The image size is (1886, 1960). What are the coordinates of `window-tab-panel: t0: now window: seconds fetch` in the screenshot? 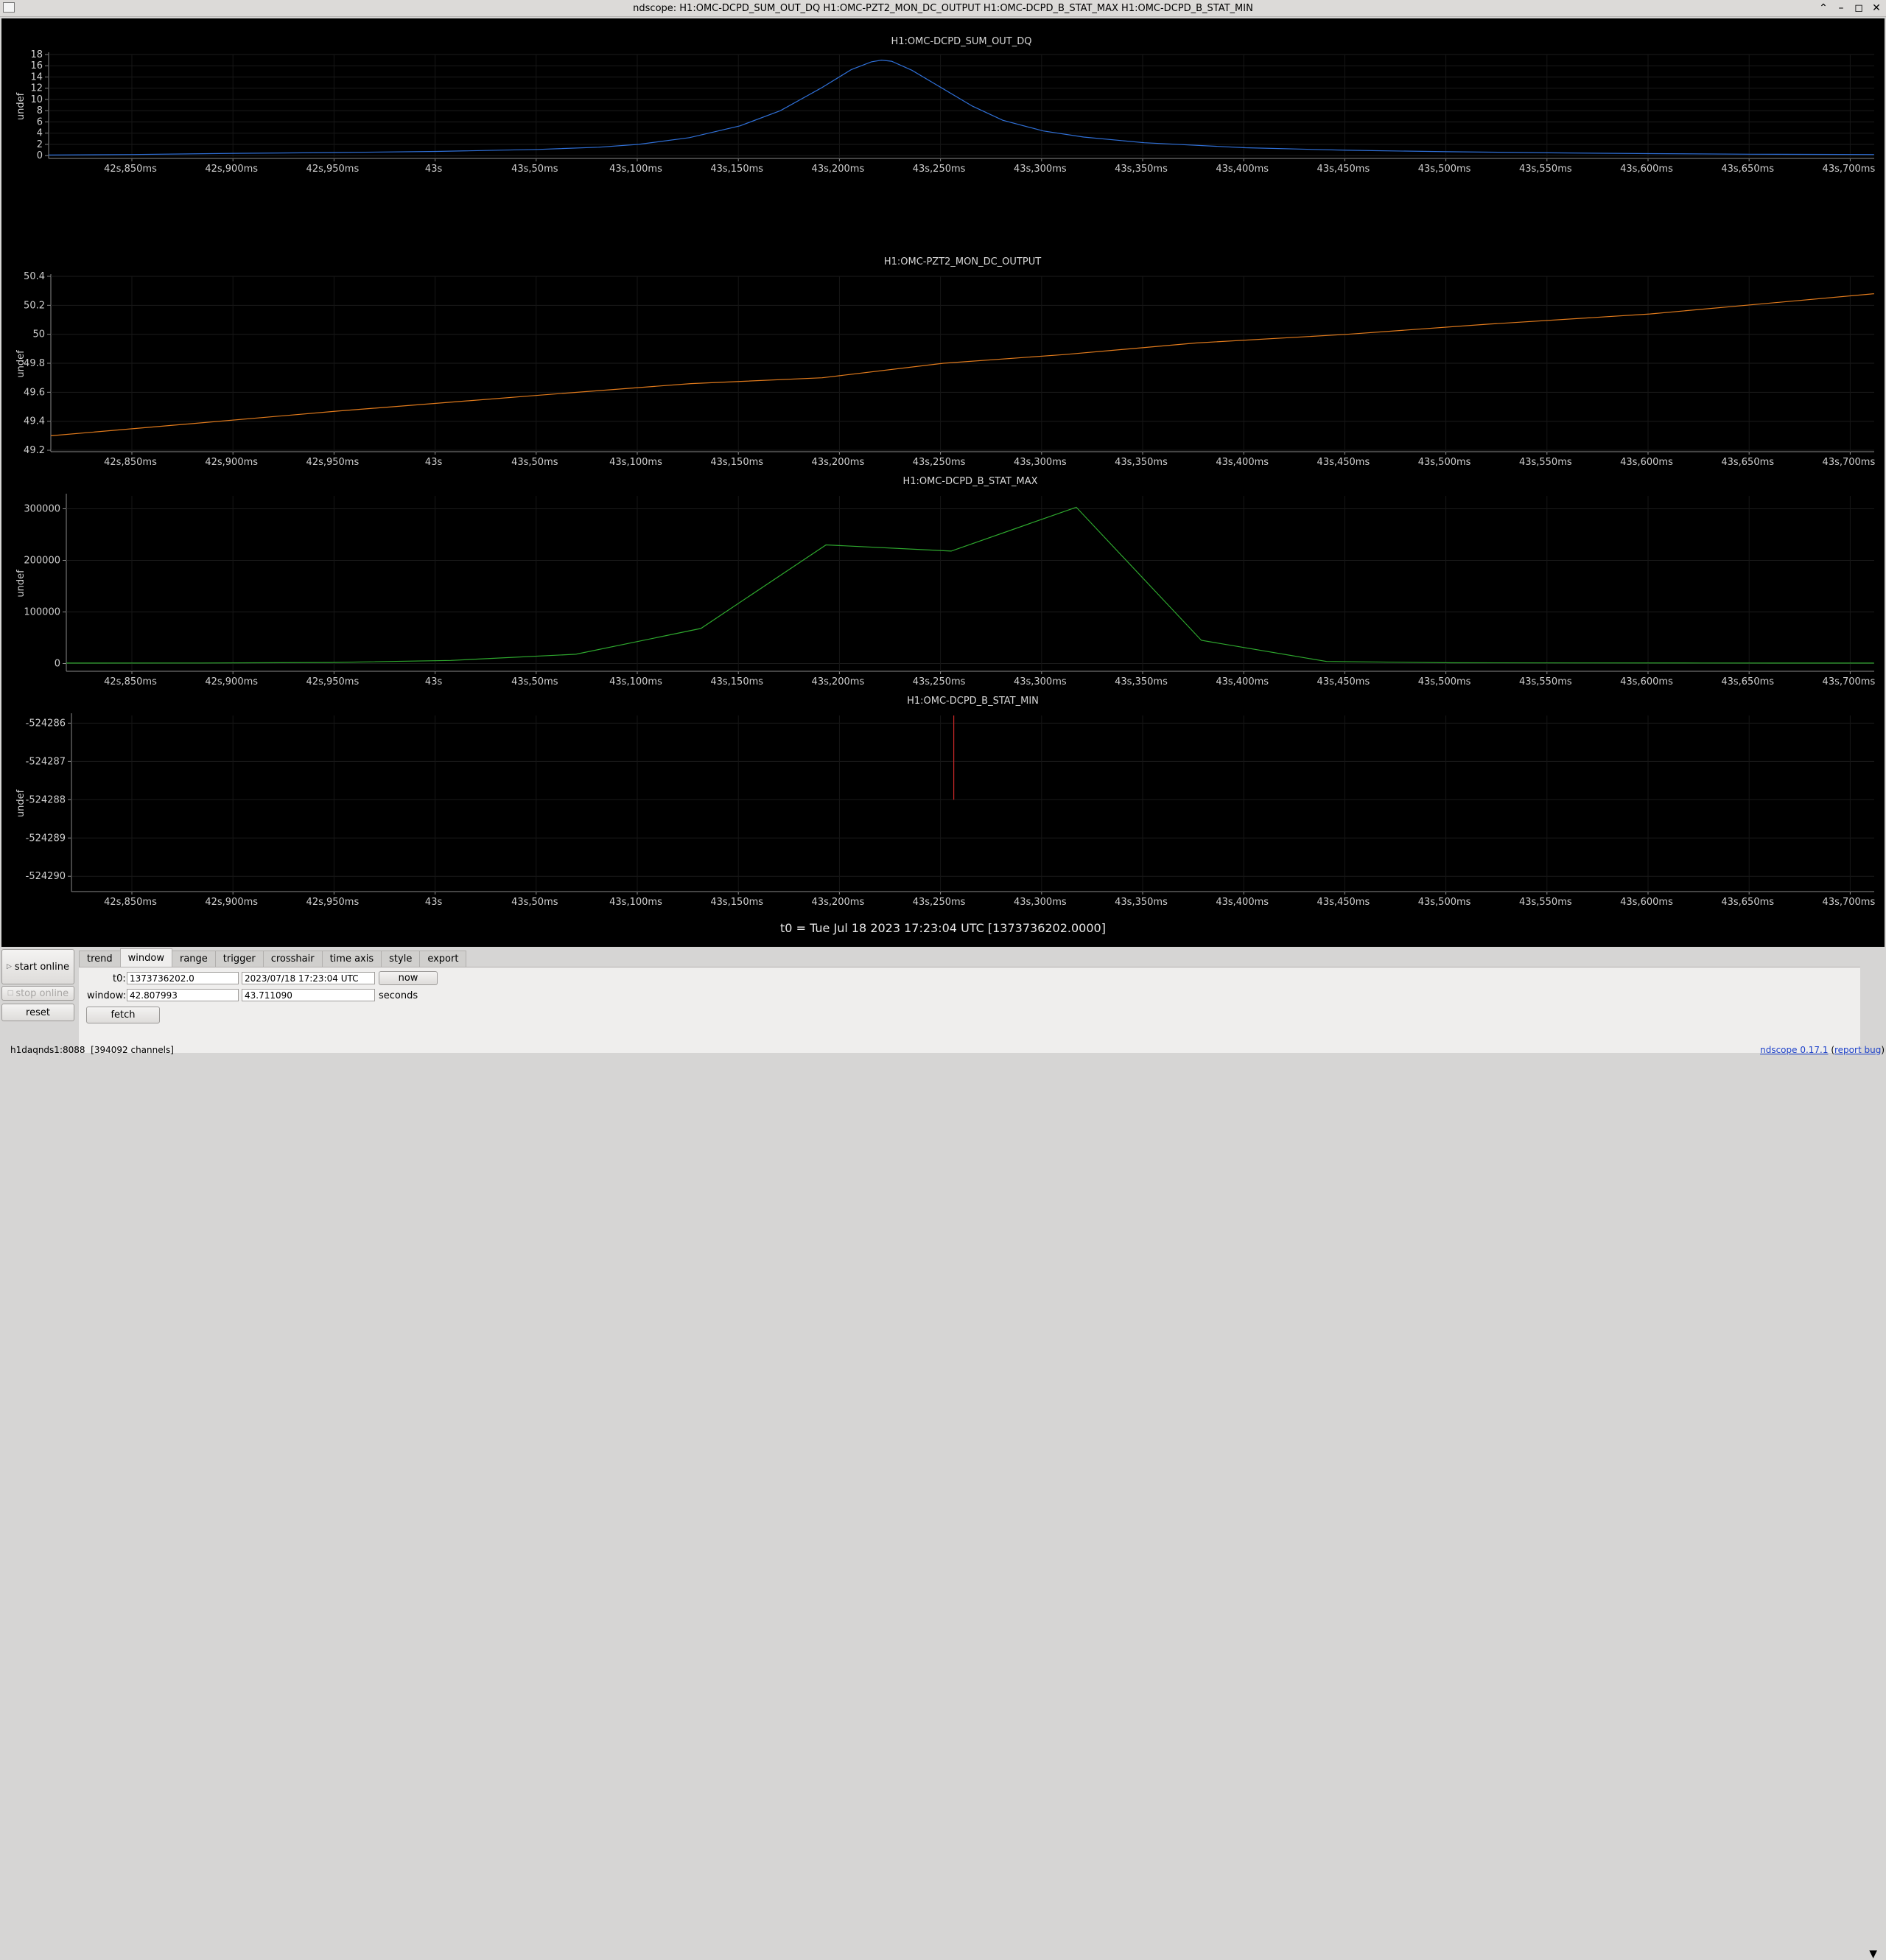 It's located at (969, 1010).